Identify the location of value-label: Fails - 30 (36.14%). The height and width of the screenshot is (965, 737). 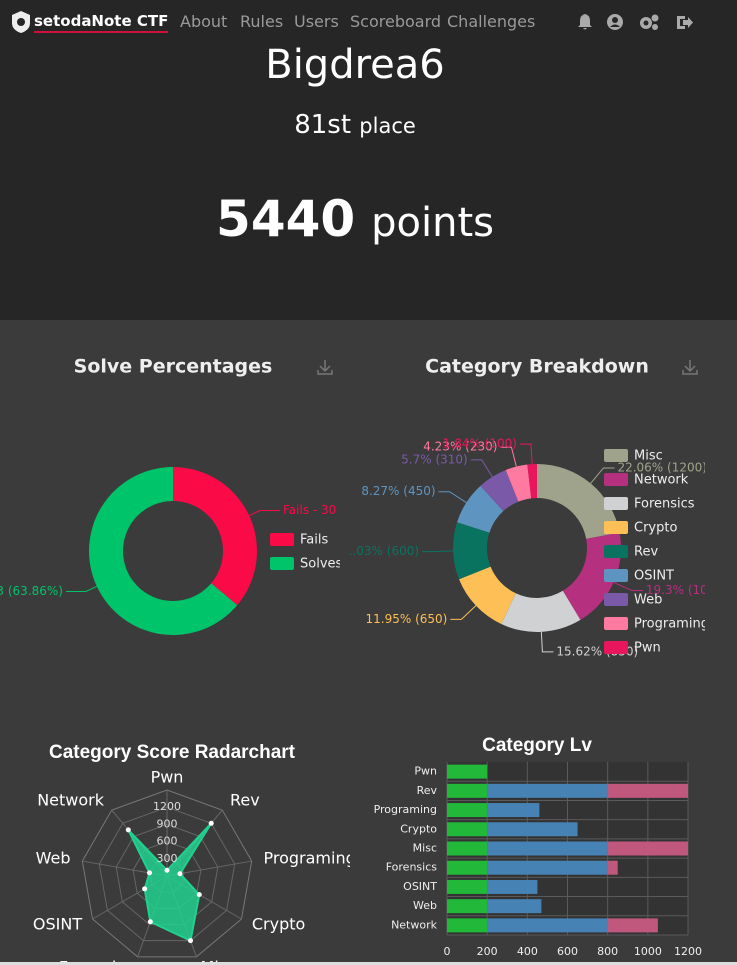
(311, 510).